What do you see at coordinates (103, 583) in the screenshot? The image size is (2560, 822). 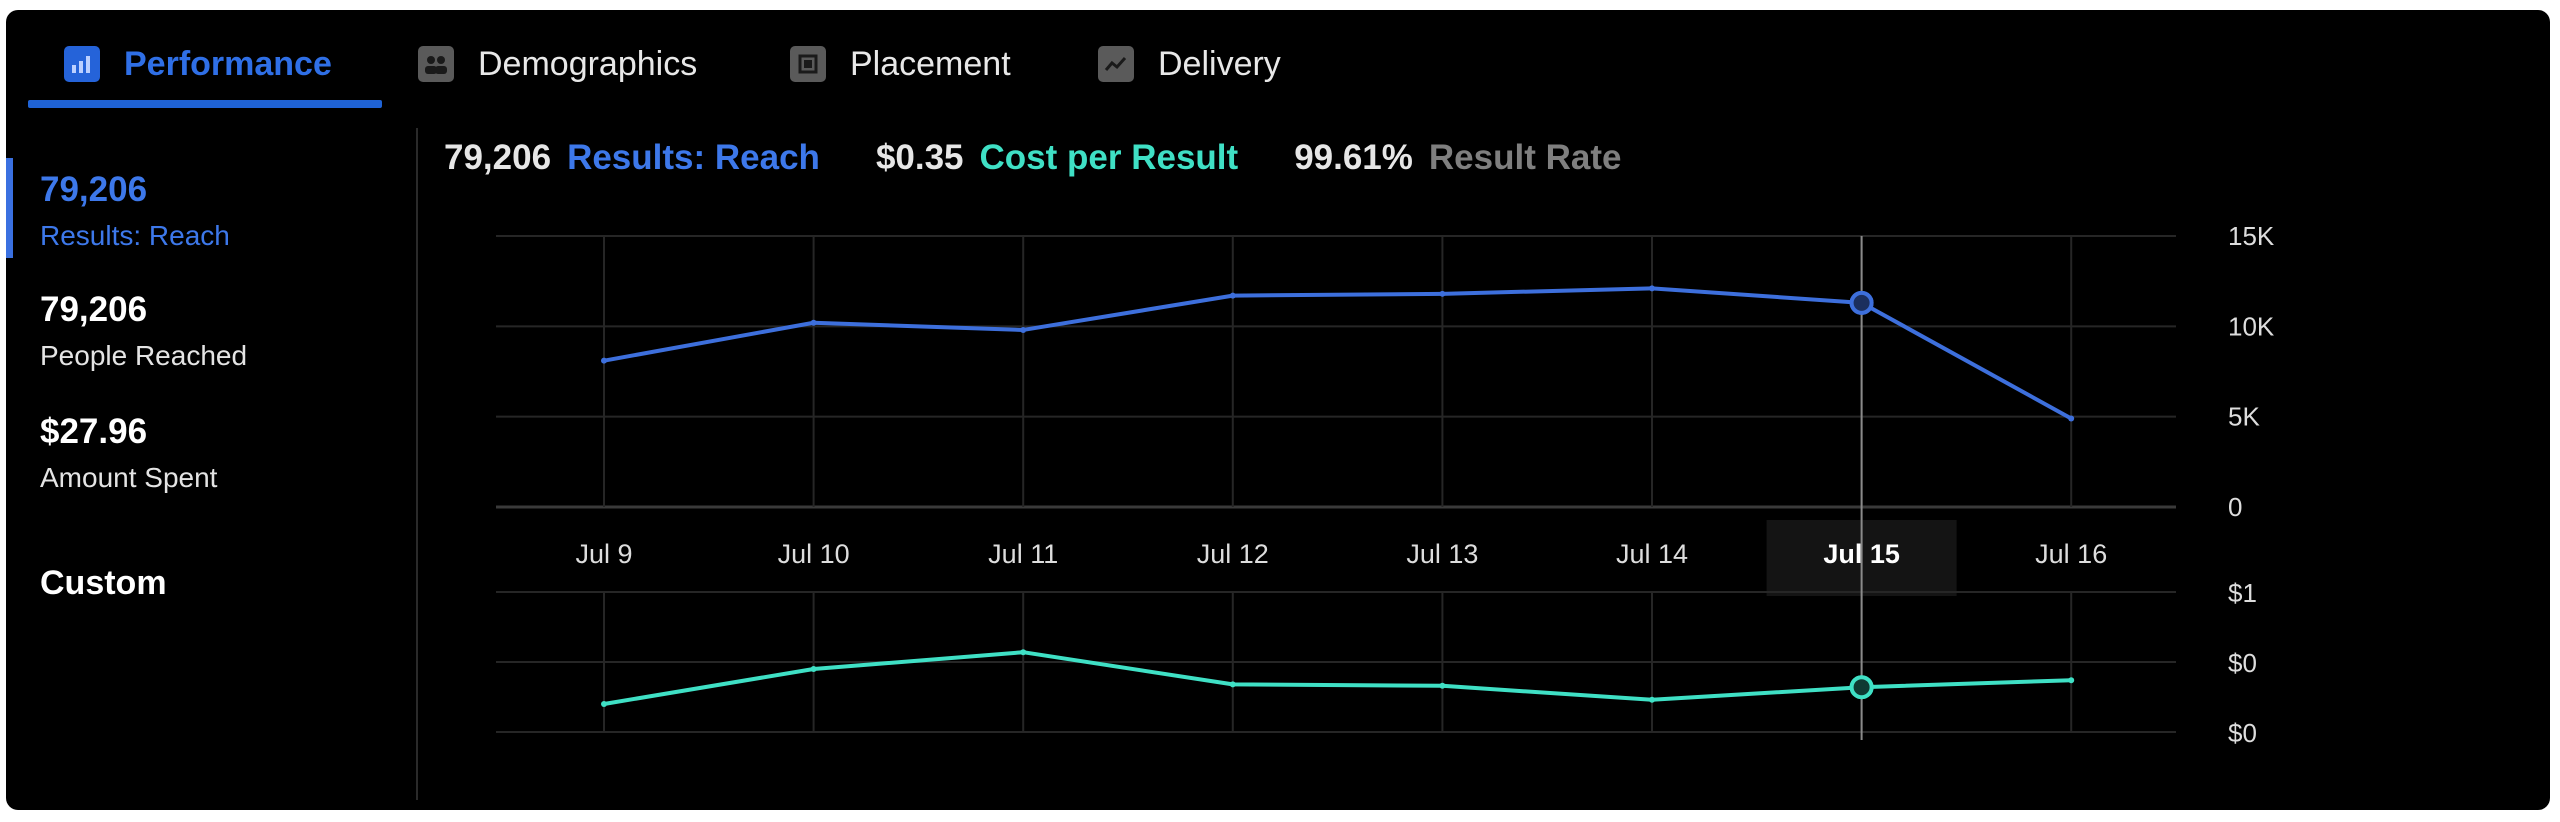 I see `custom-metrics-link: Custom` at bounding box center [103, 583].